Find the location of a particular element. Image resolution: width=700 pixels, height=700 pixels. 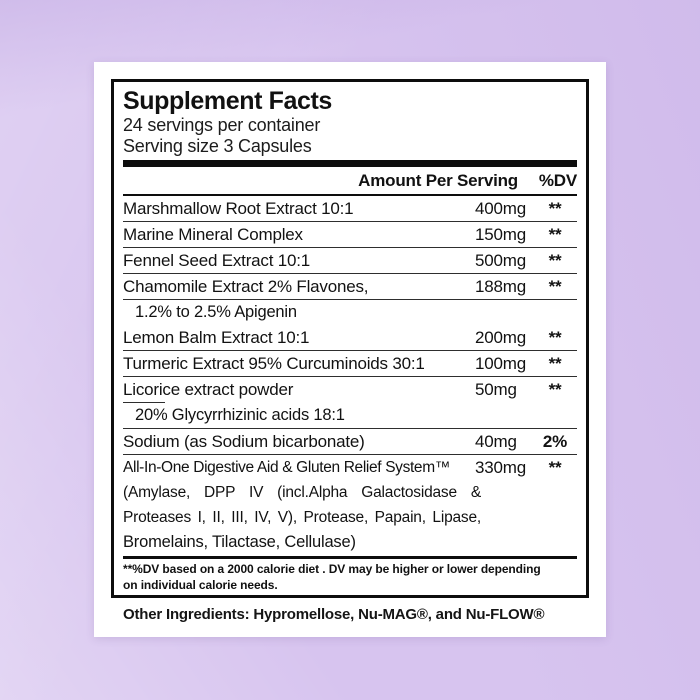

amount-value: 150mg is located at coordinates (500, 234).